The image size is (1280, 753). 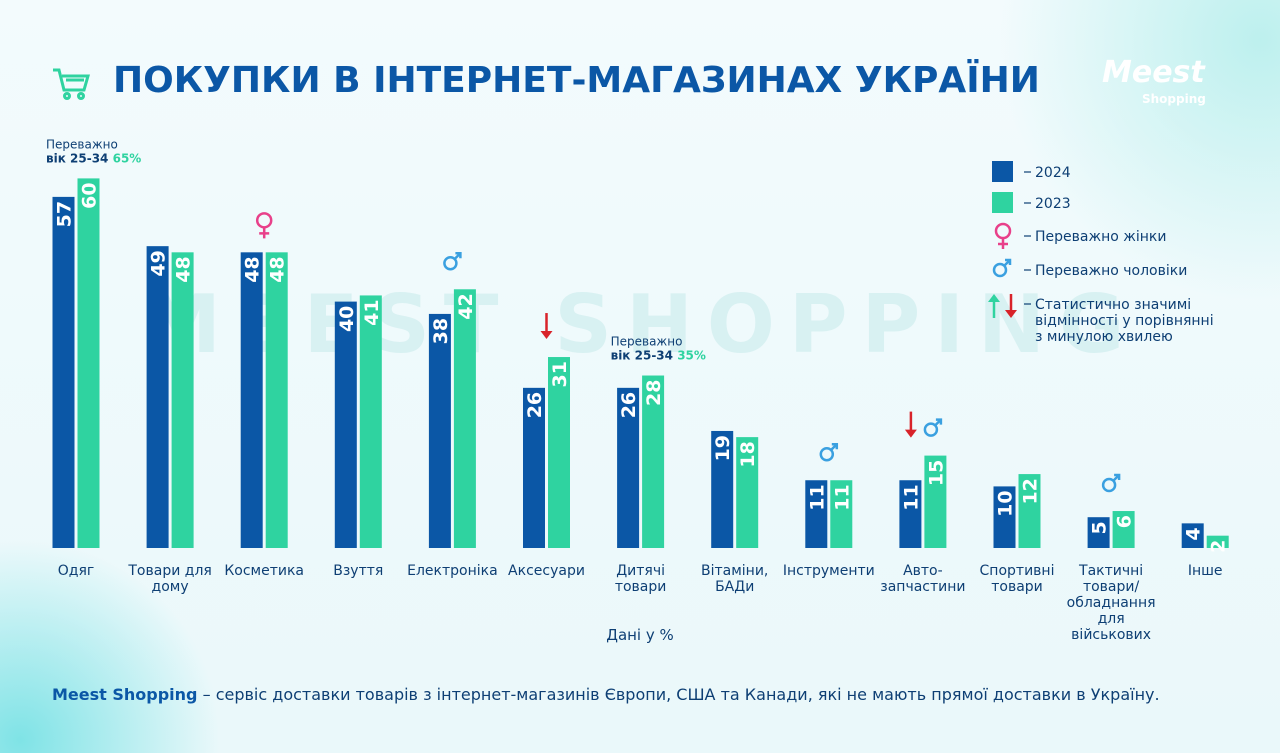 What do you see at coordinates (1003, 235) in the screenshot?
I see `legend-female-icon` at bounding box center [1003, 235].